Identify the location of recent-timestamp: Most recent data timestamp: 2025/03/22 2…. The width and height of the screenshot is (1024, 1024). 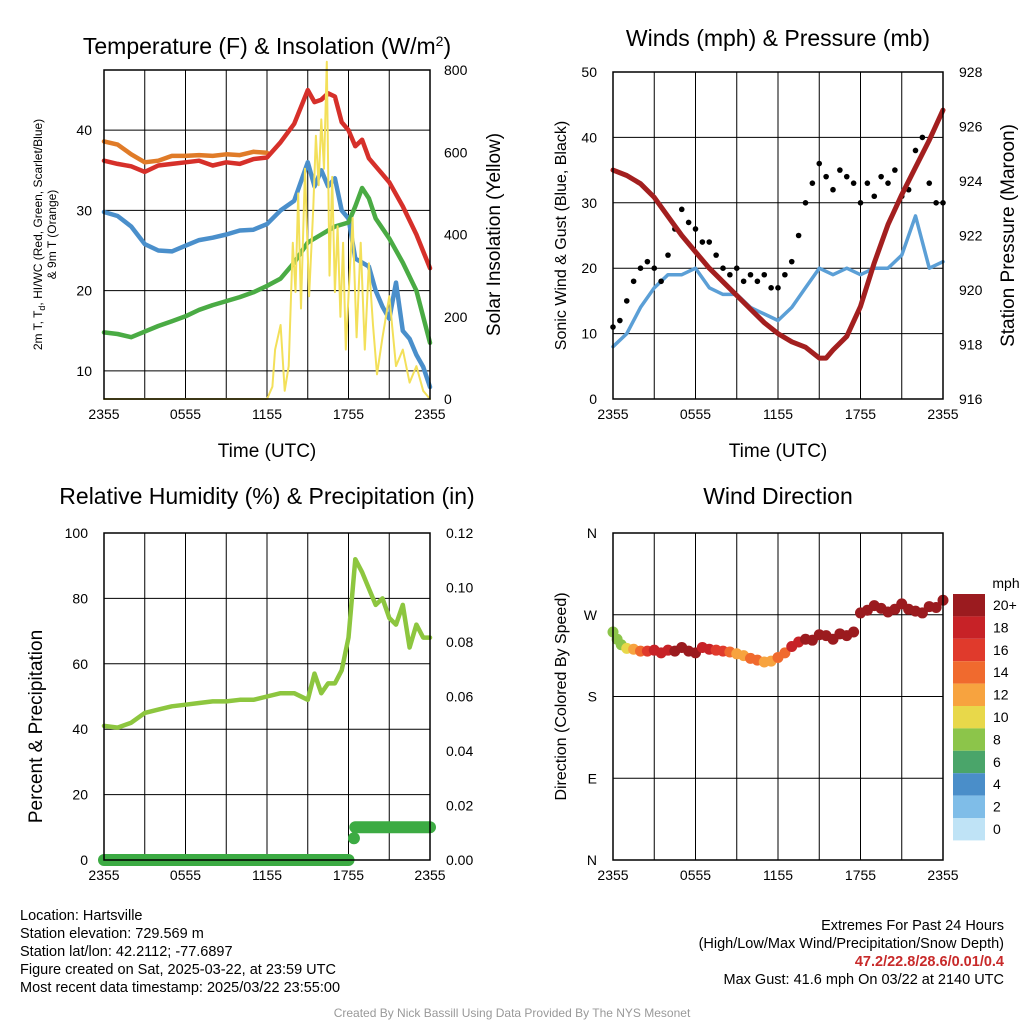
(180, 988).